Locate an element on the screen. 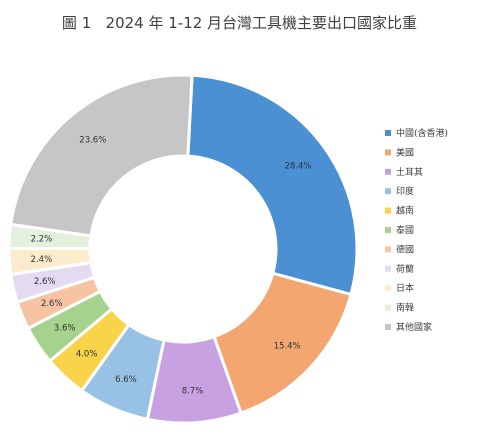  data-label-4: 4.0% is located at coordinates (87, 354).